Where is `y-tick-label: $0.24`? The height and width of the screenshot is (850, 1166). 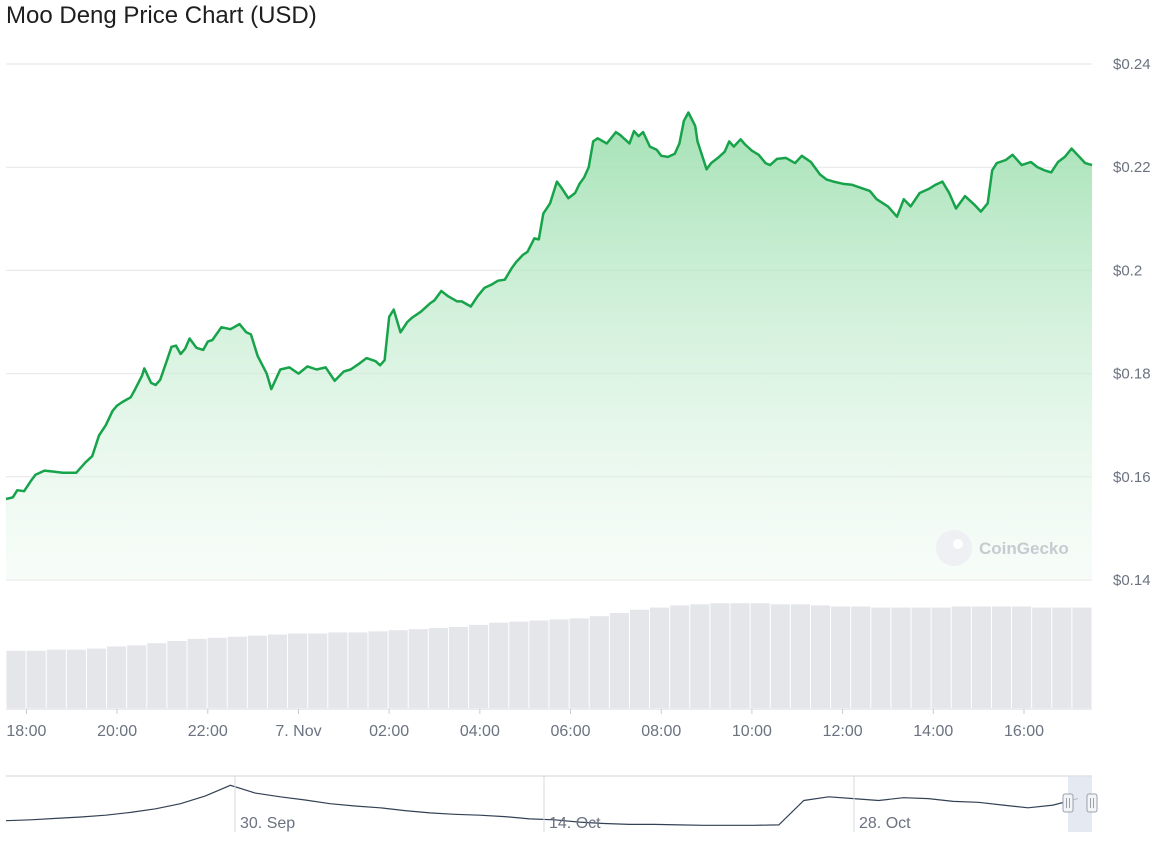
y-tick-label: $0.24 is located at coordinates (1132, 64).